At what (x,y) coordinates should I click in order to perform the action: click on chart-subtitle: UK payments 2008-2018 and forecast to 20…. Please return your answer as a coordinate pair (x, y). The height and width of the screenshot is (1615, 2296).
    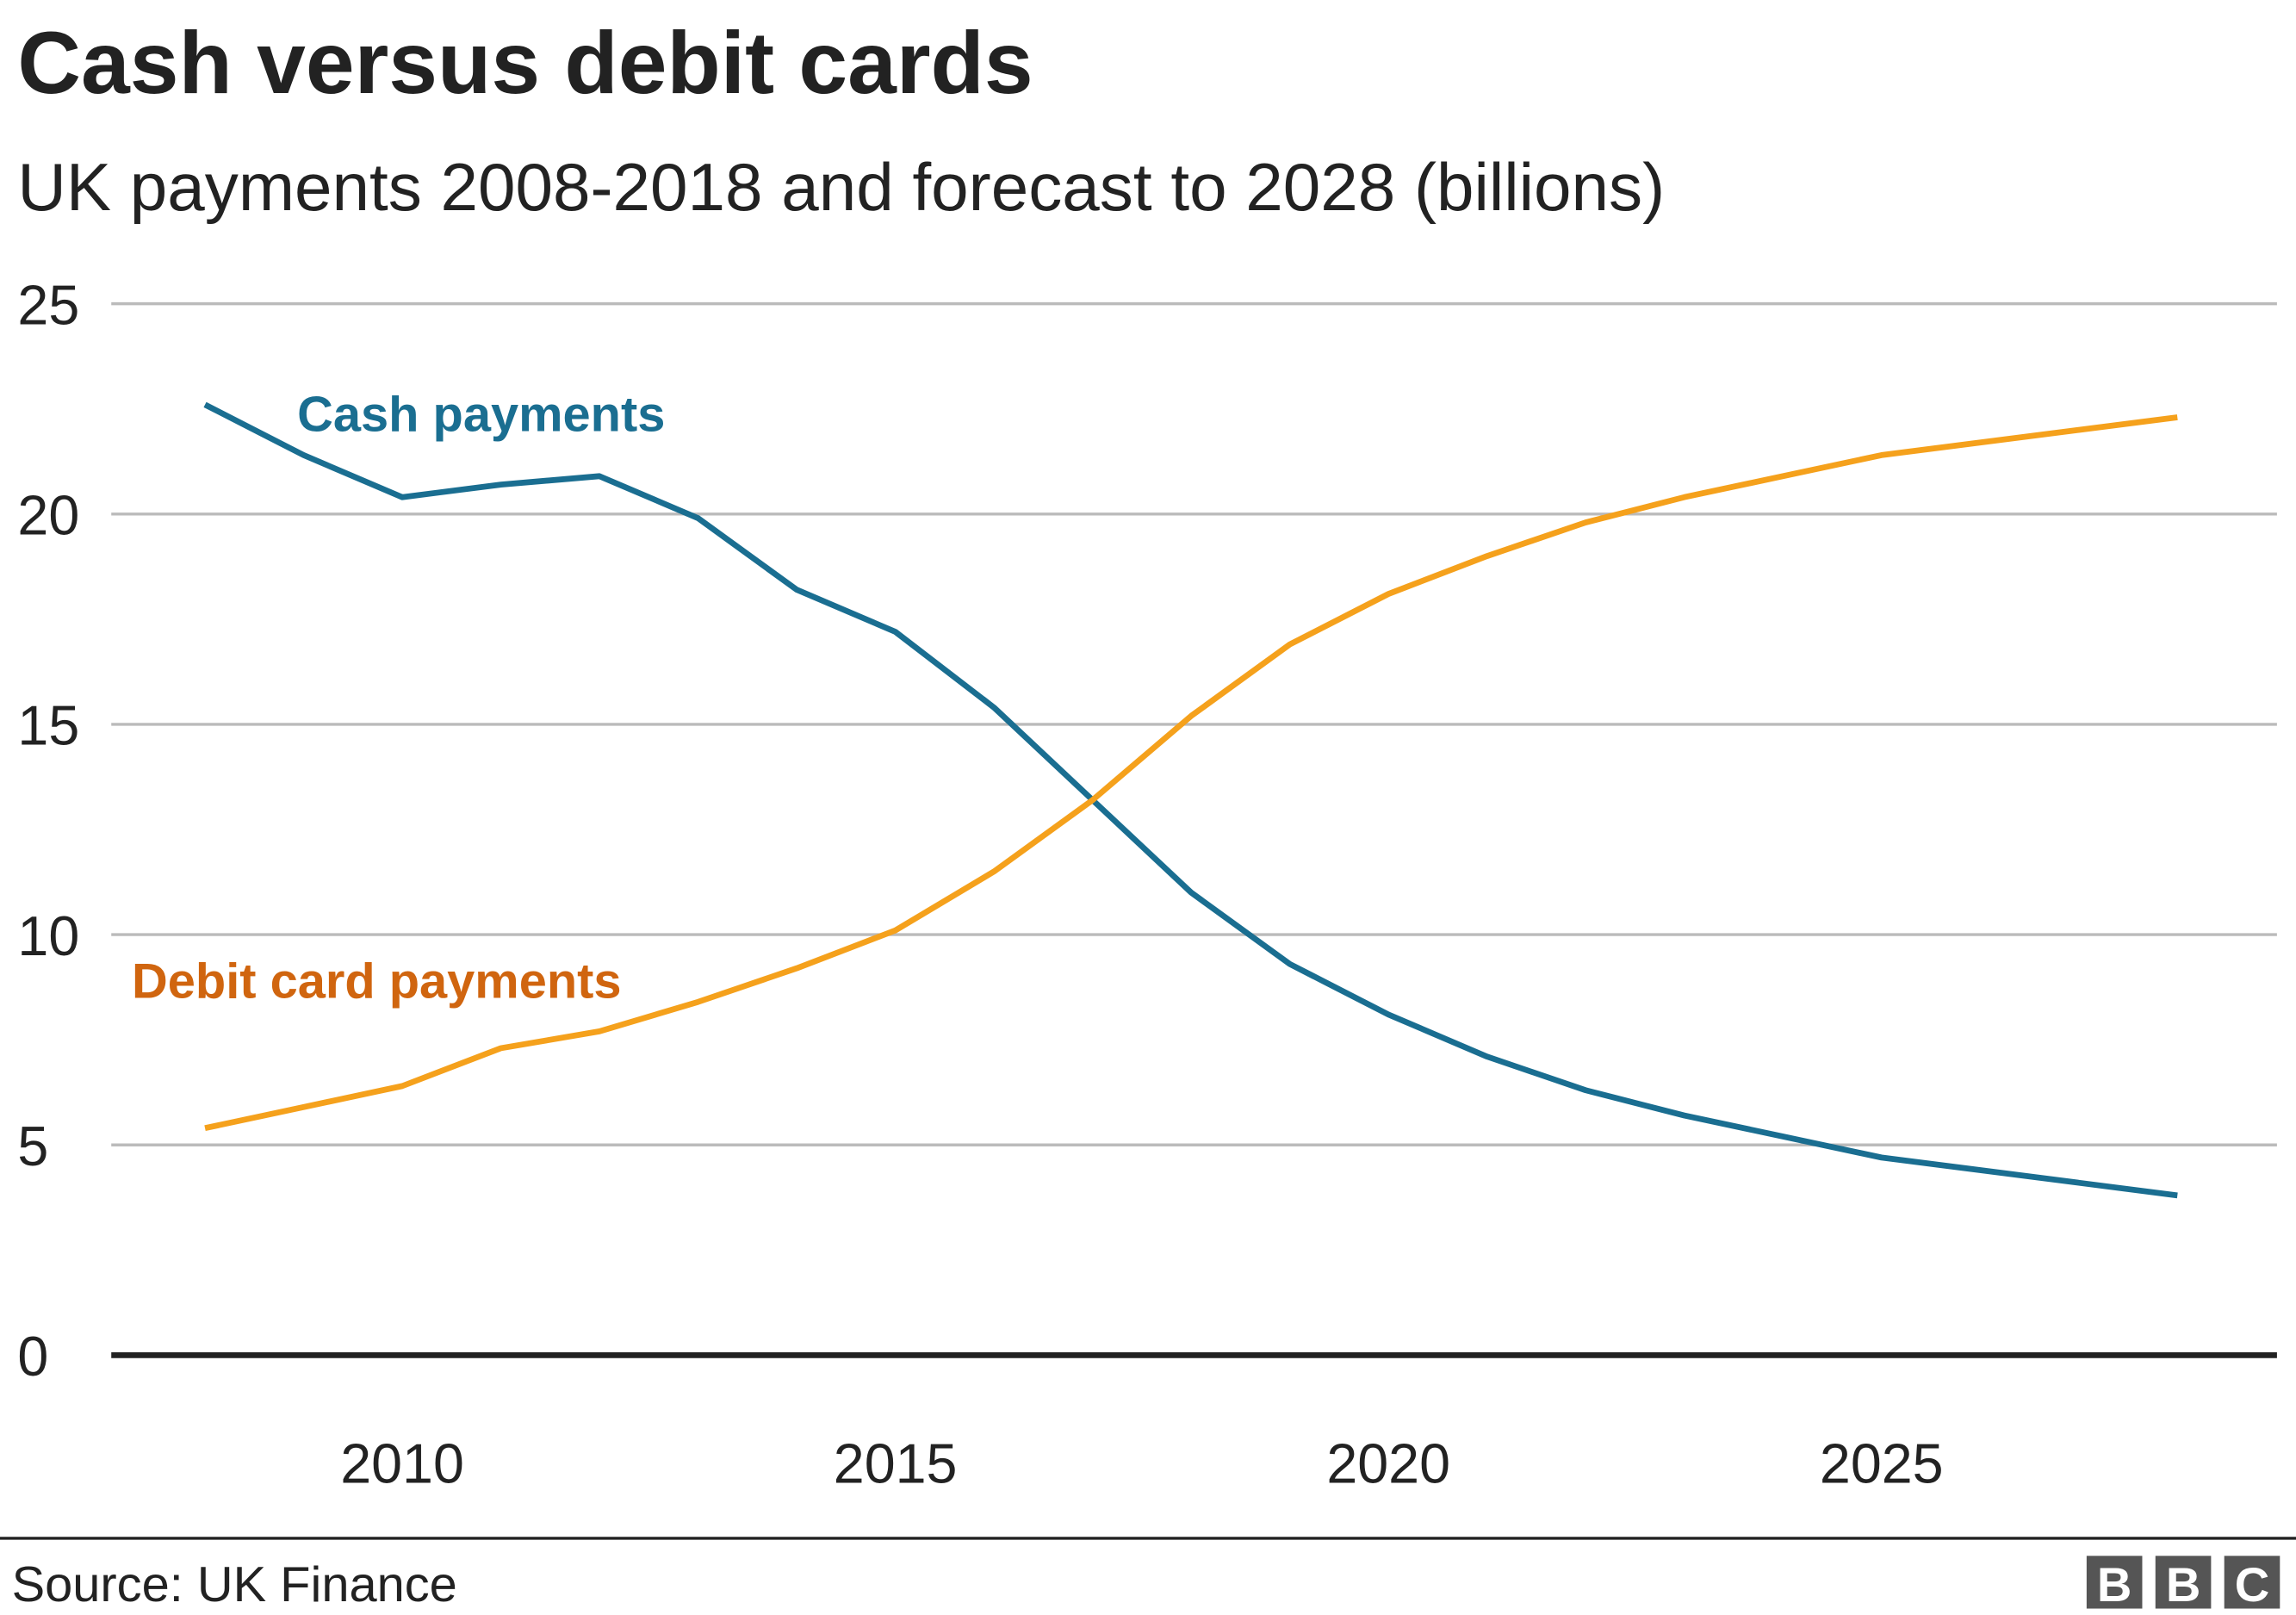
    Looking at the image, I should click on (841, 187).